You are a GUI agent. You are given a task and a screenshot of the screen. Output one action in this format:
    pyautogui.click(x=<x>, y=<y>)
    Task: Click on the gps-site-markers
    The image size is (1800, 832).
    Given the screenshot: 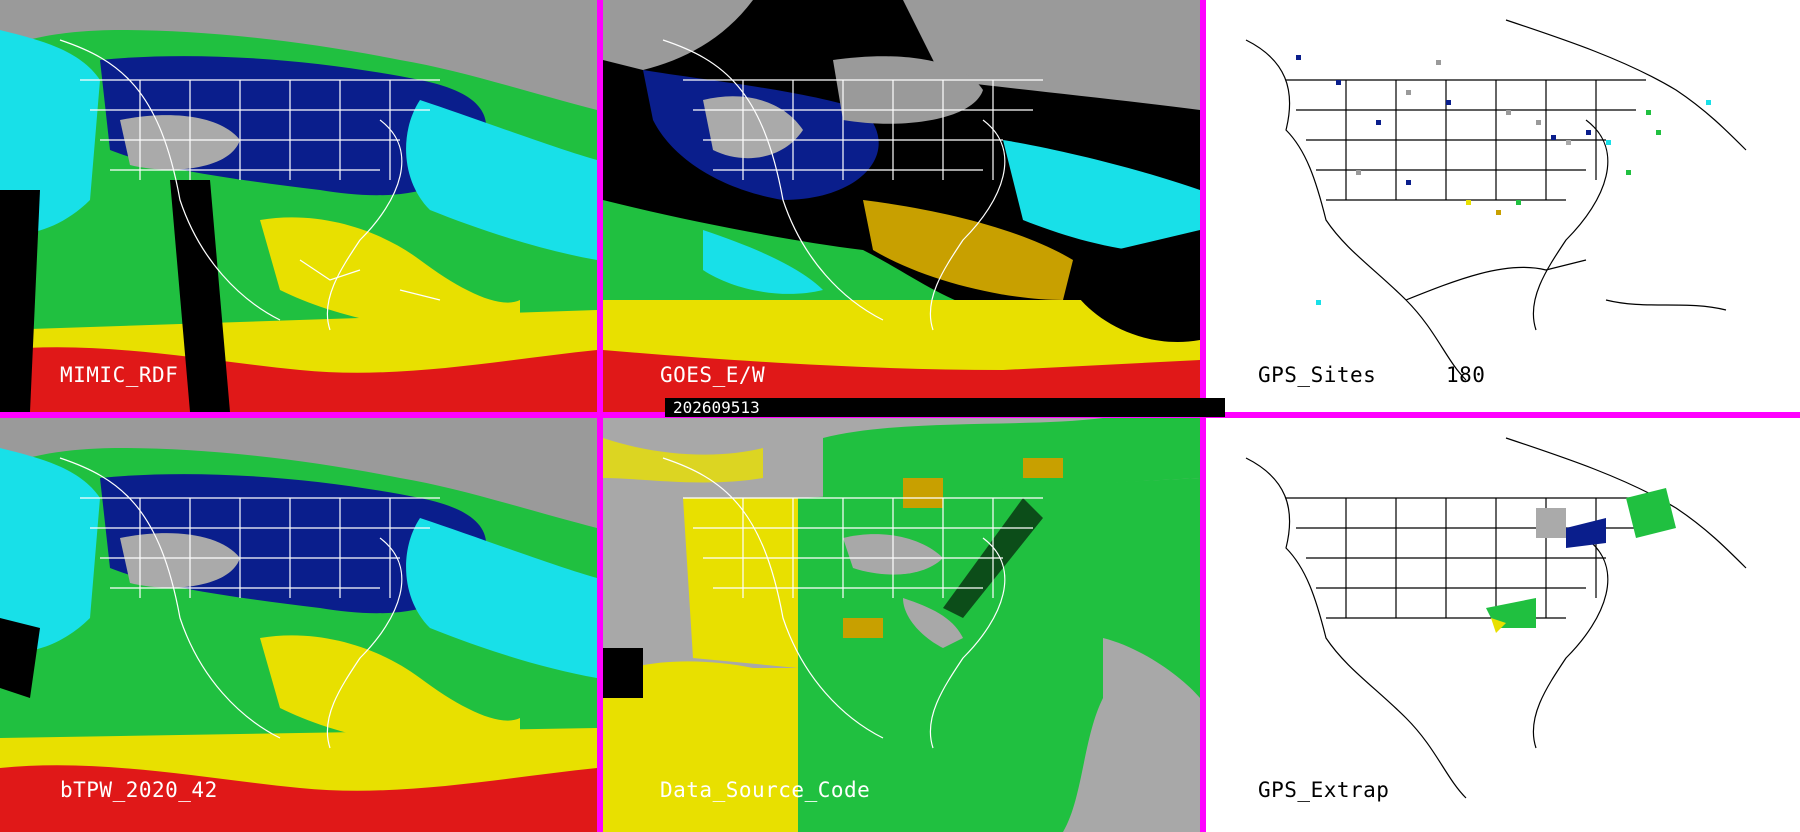 What is the action you would take?
    pyautogui.click(x=1503, y=180)
    